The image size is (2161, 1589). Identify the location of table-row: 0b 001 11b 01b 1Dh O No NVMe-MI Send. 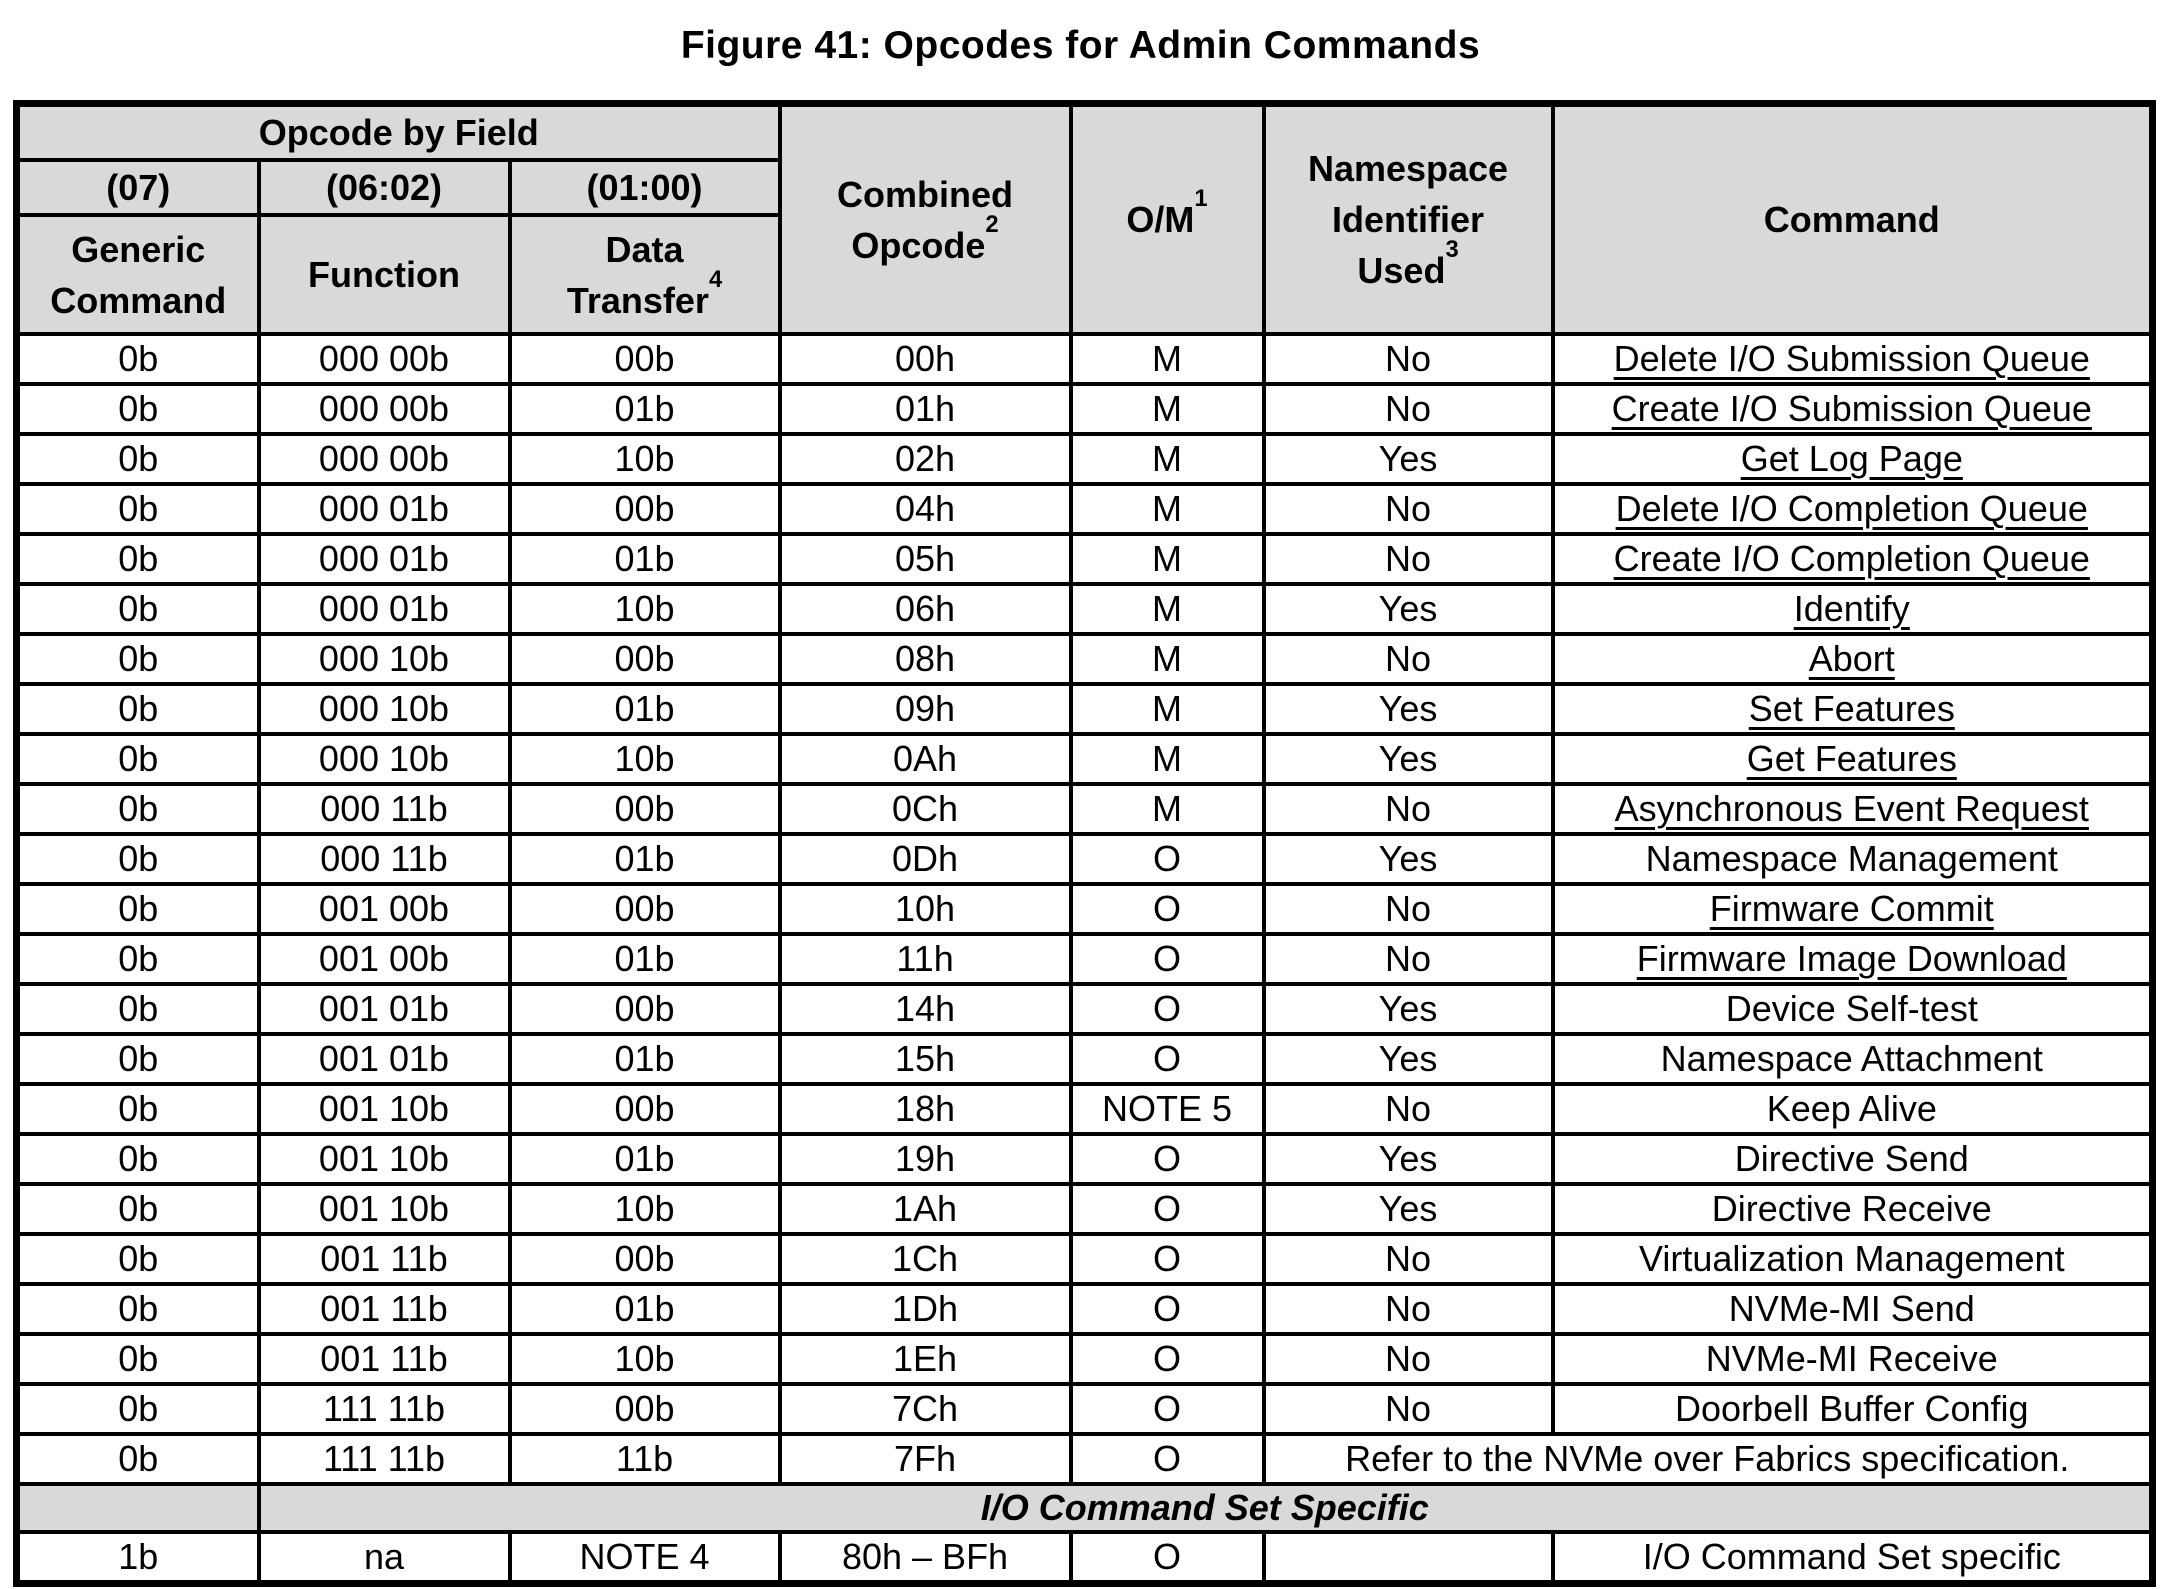
(1084, 1309).